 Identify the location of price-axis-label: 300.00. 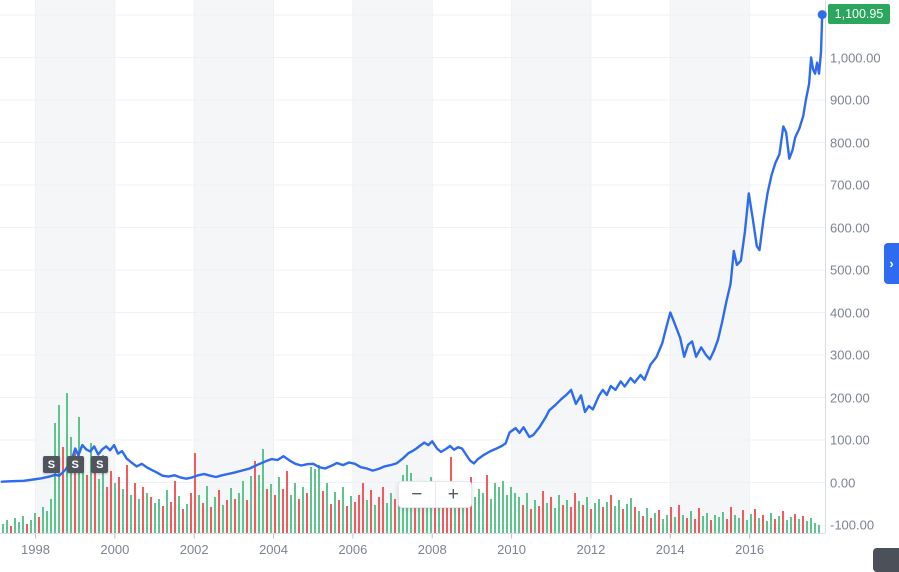
(850, 355).